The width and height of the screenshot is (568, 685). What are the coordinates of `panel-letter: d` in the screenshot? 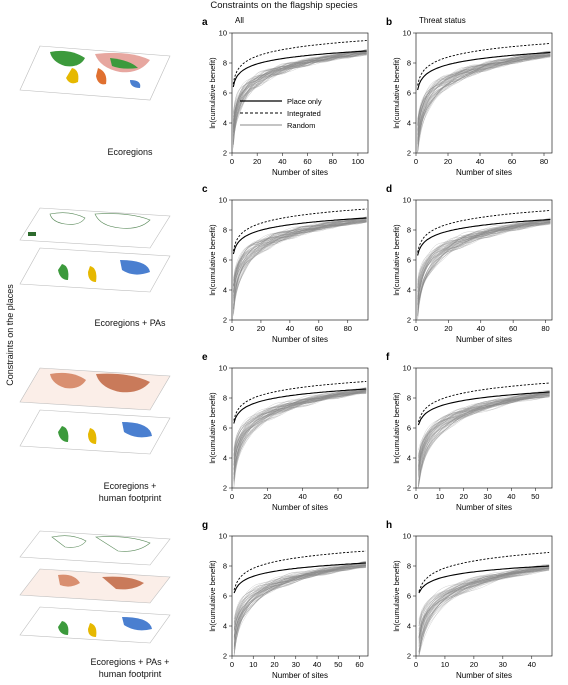 It's located at (389, 189).